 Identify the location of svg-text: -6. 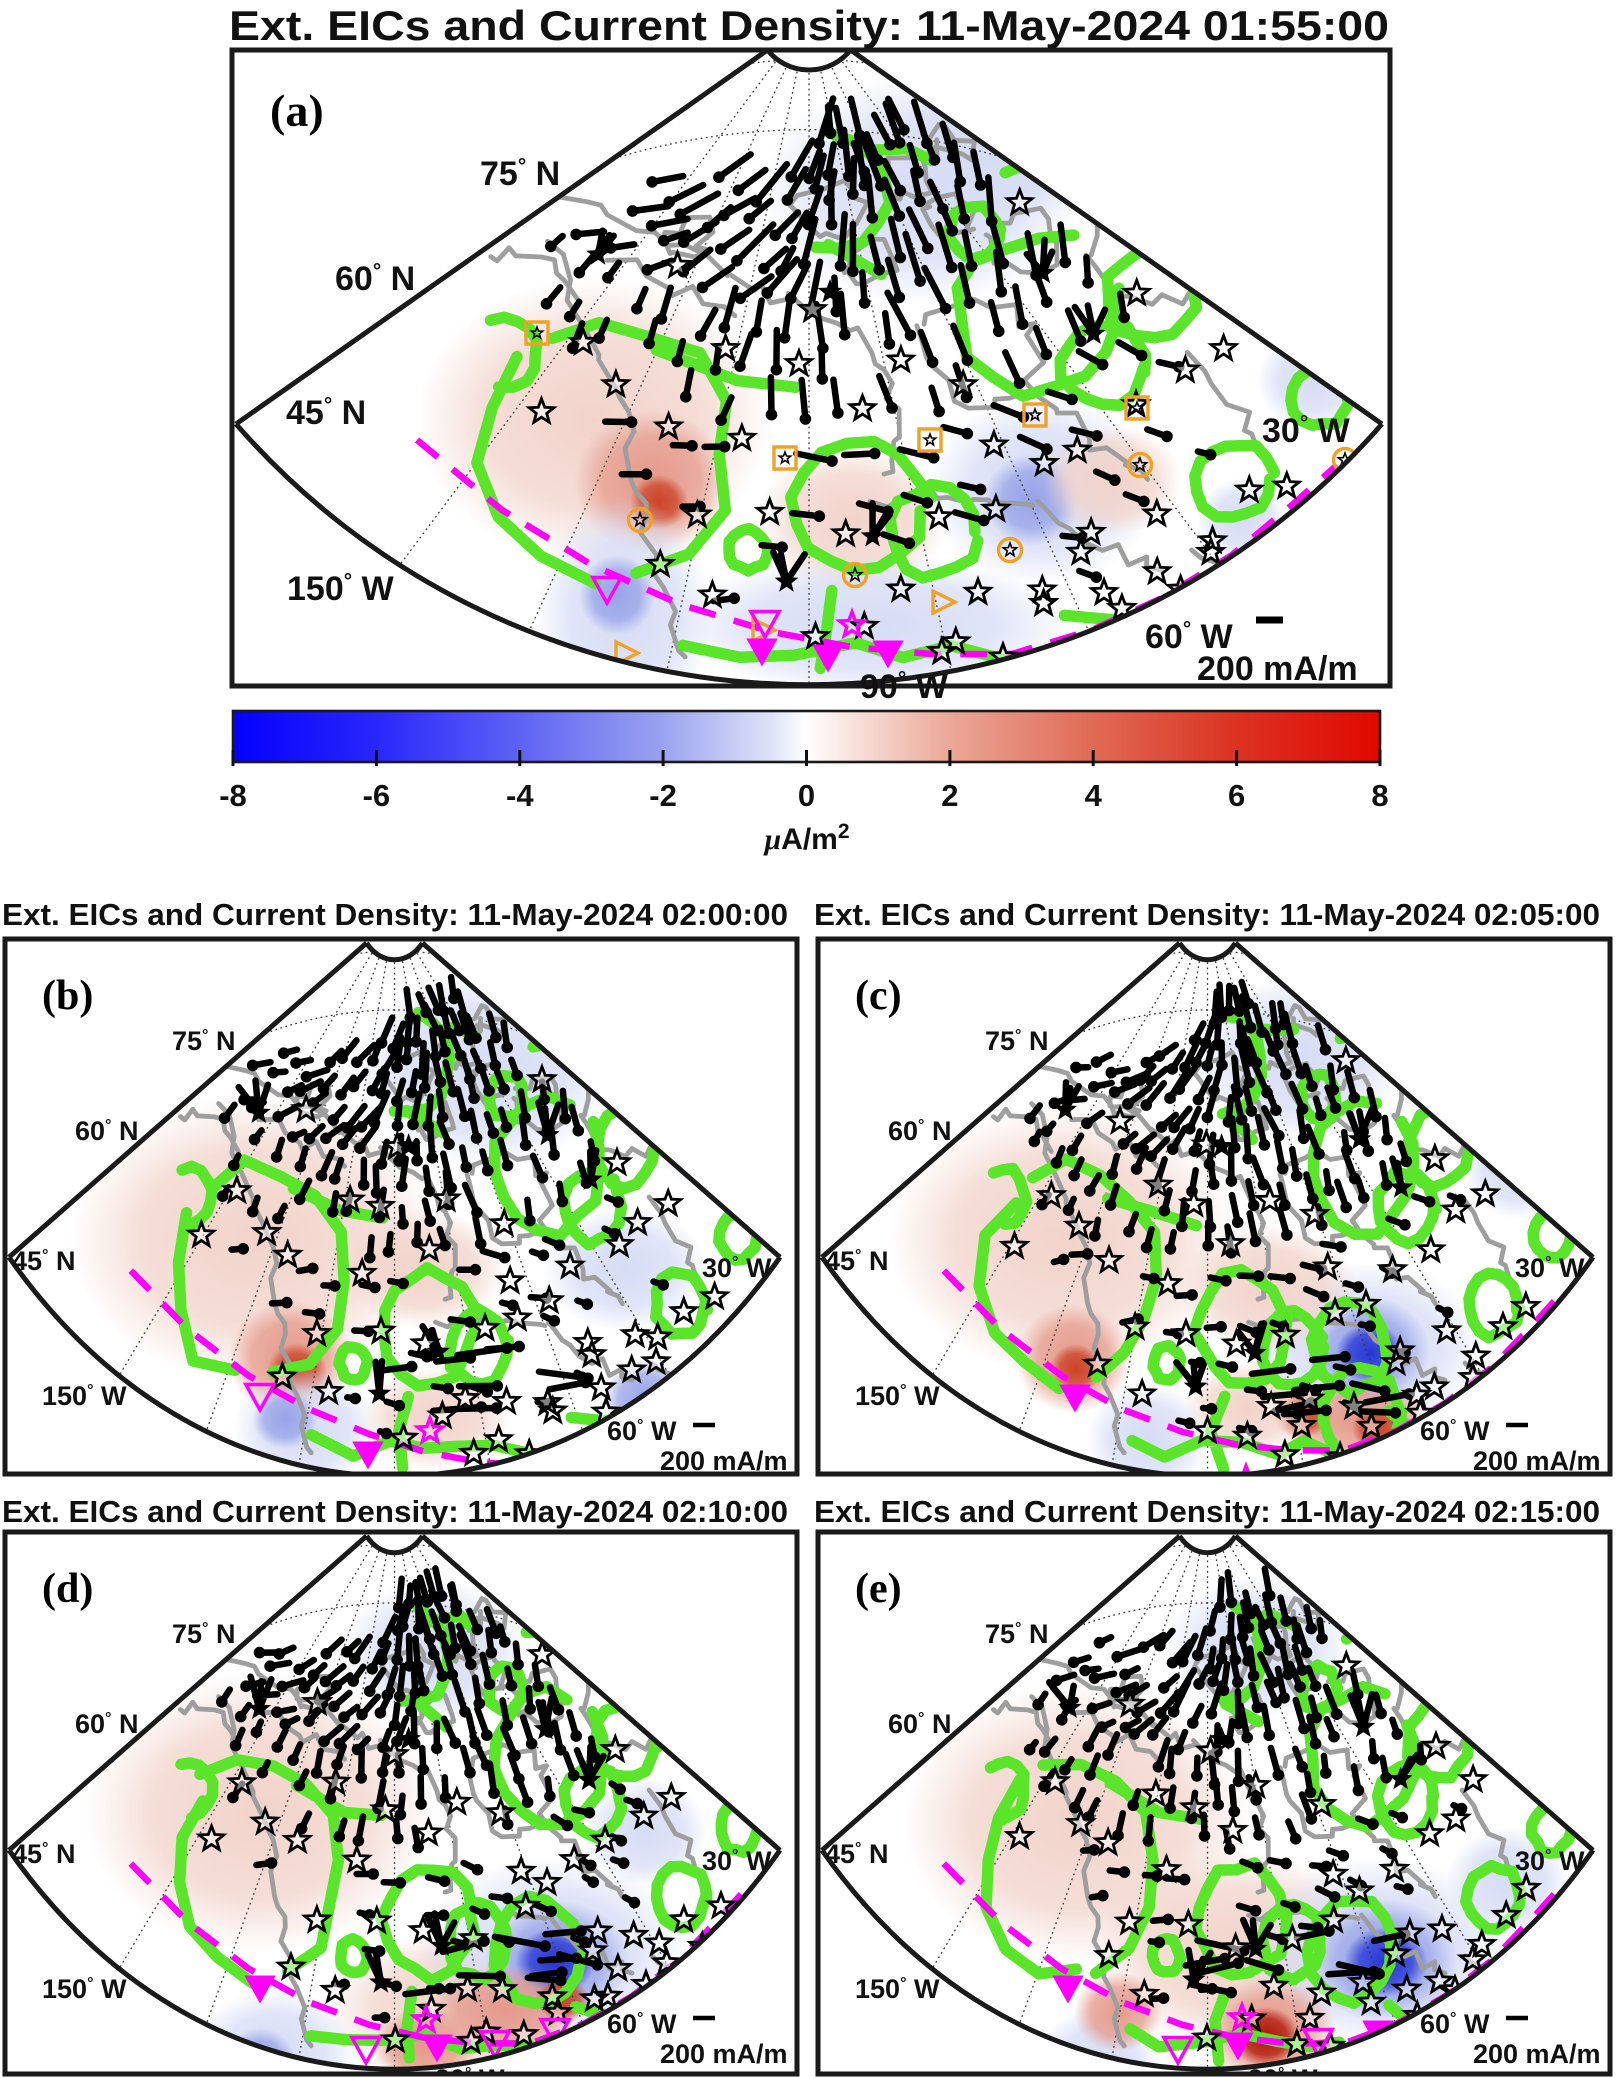
(377, 795).